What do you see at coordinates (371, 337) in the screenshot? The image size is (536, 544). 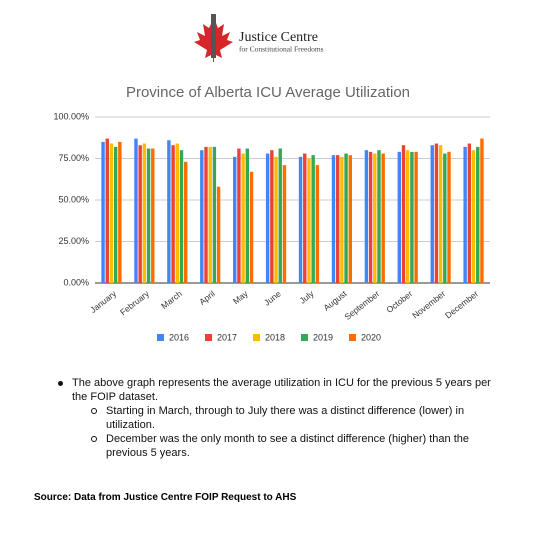 I see `legend-label: 2020` at bounding box center [371, 337].